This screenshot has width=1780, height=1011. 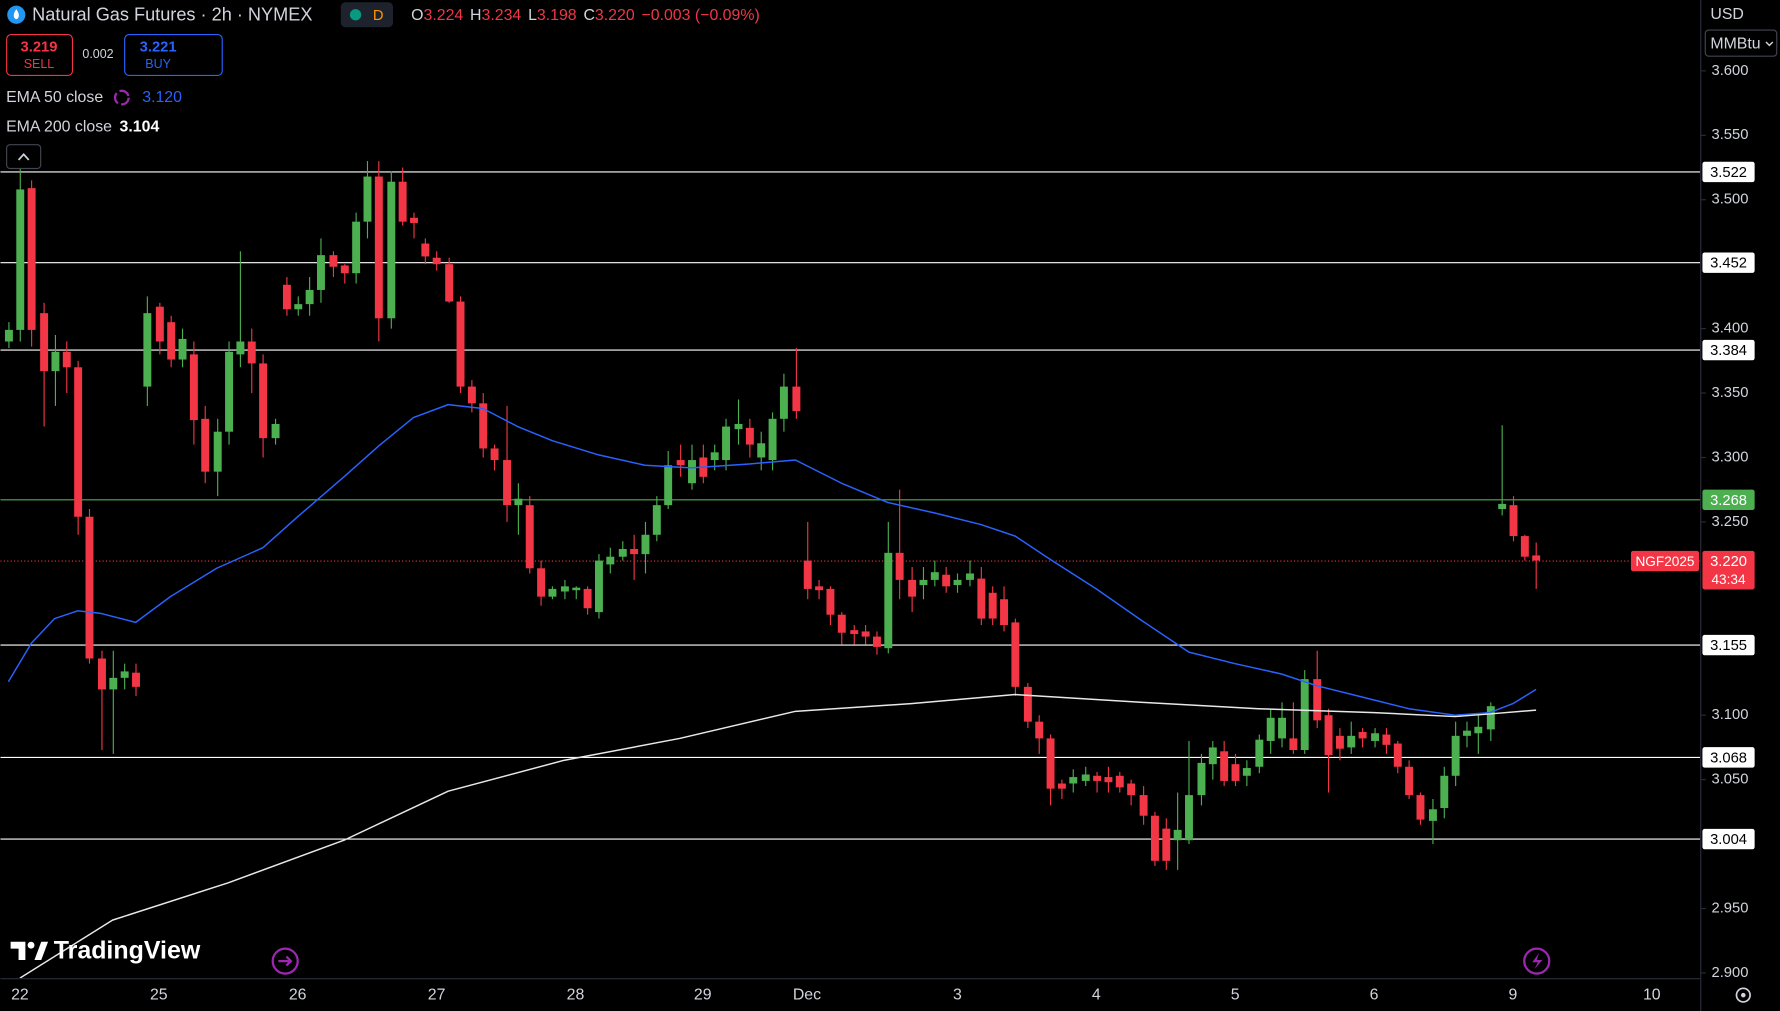 I want to click on events-button, so click(x=1537, y=961).